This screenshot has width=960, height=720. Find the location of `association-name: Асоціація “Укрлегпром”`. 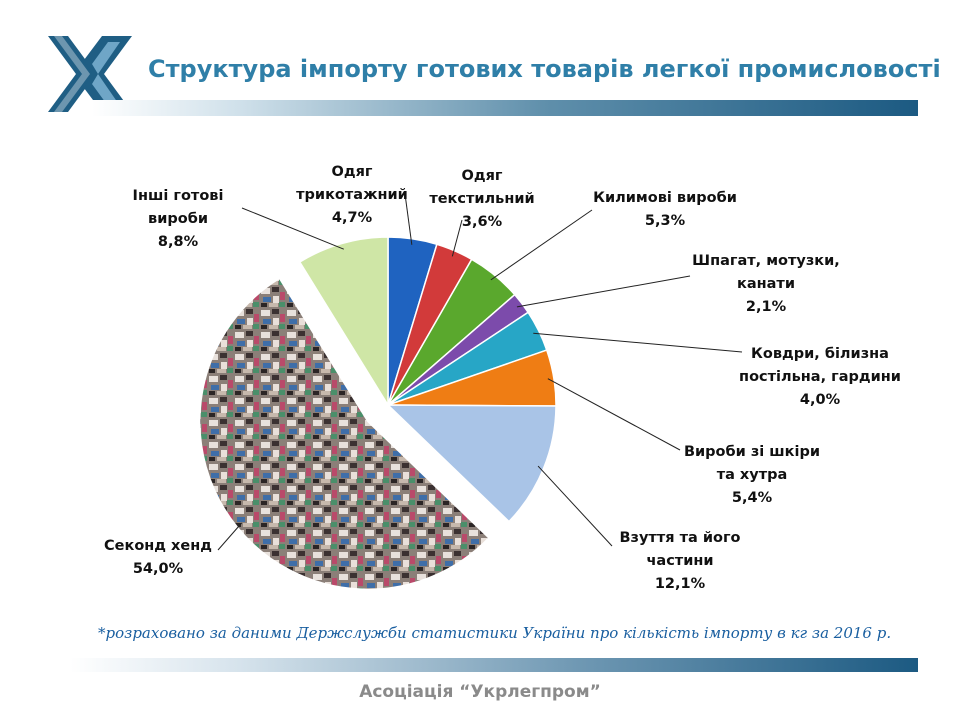

association-name: Асоціація “Укрлегпром” is located at coordinates (480, 692).